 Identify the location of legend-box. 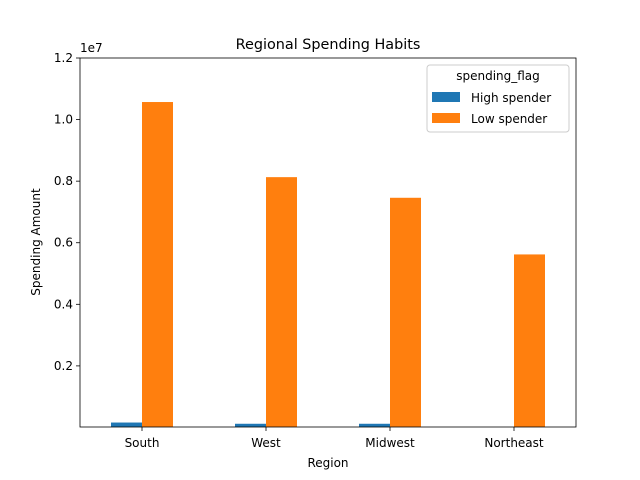
(498, 98).